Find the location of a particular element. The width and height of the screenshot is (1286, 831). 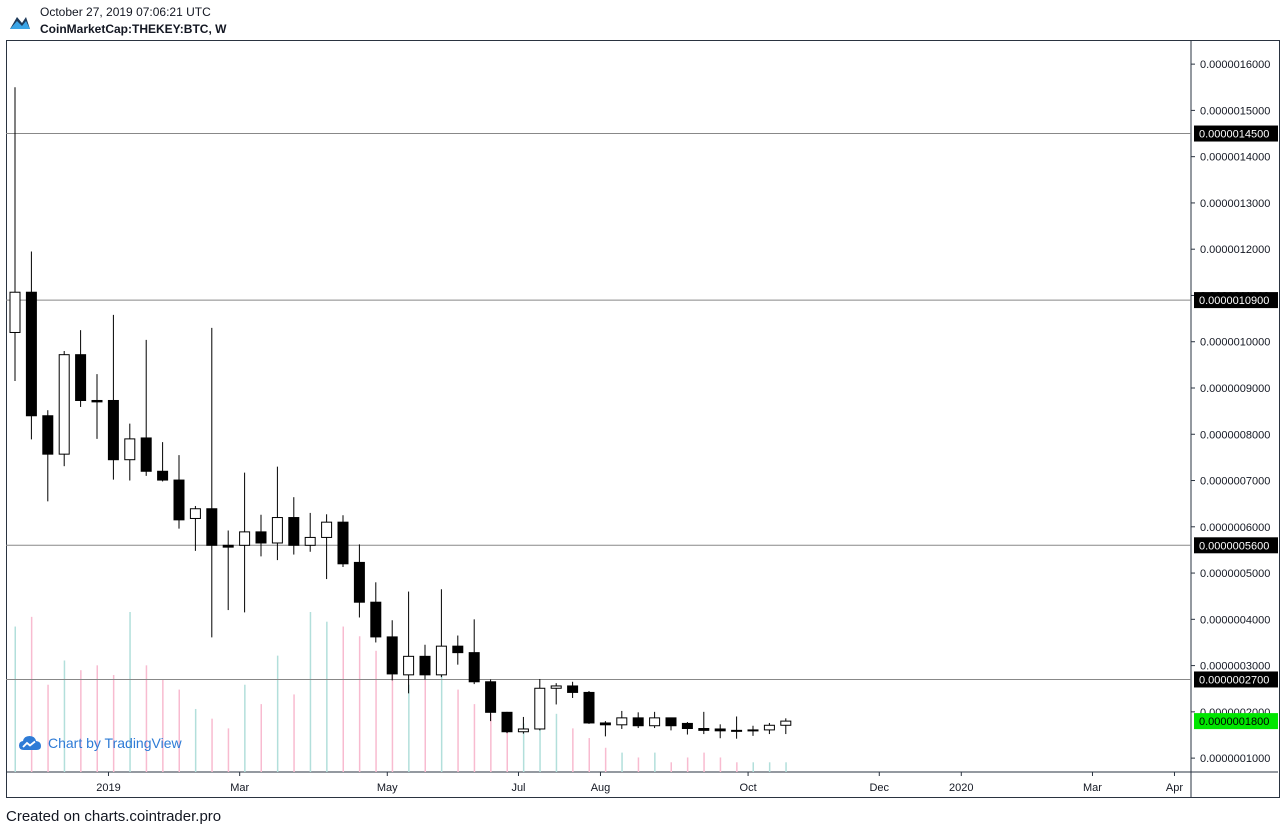

x-tick-label: Dec is located at coordinates (879, 788).